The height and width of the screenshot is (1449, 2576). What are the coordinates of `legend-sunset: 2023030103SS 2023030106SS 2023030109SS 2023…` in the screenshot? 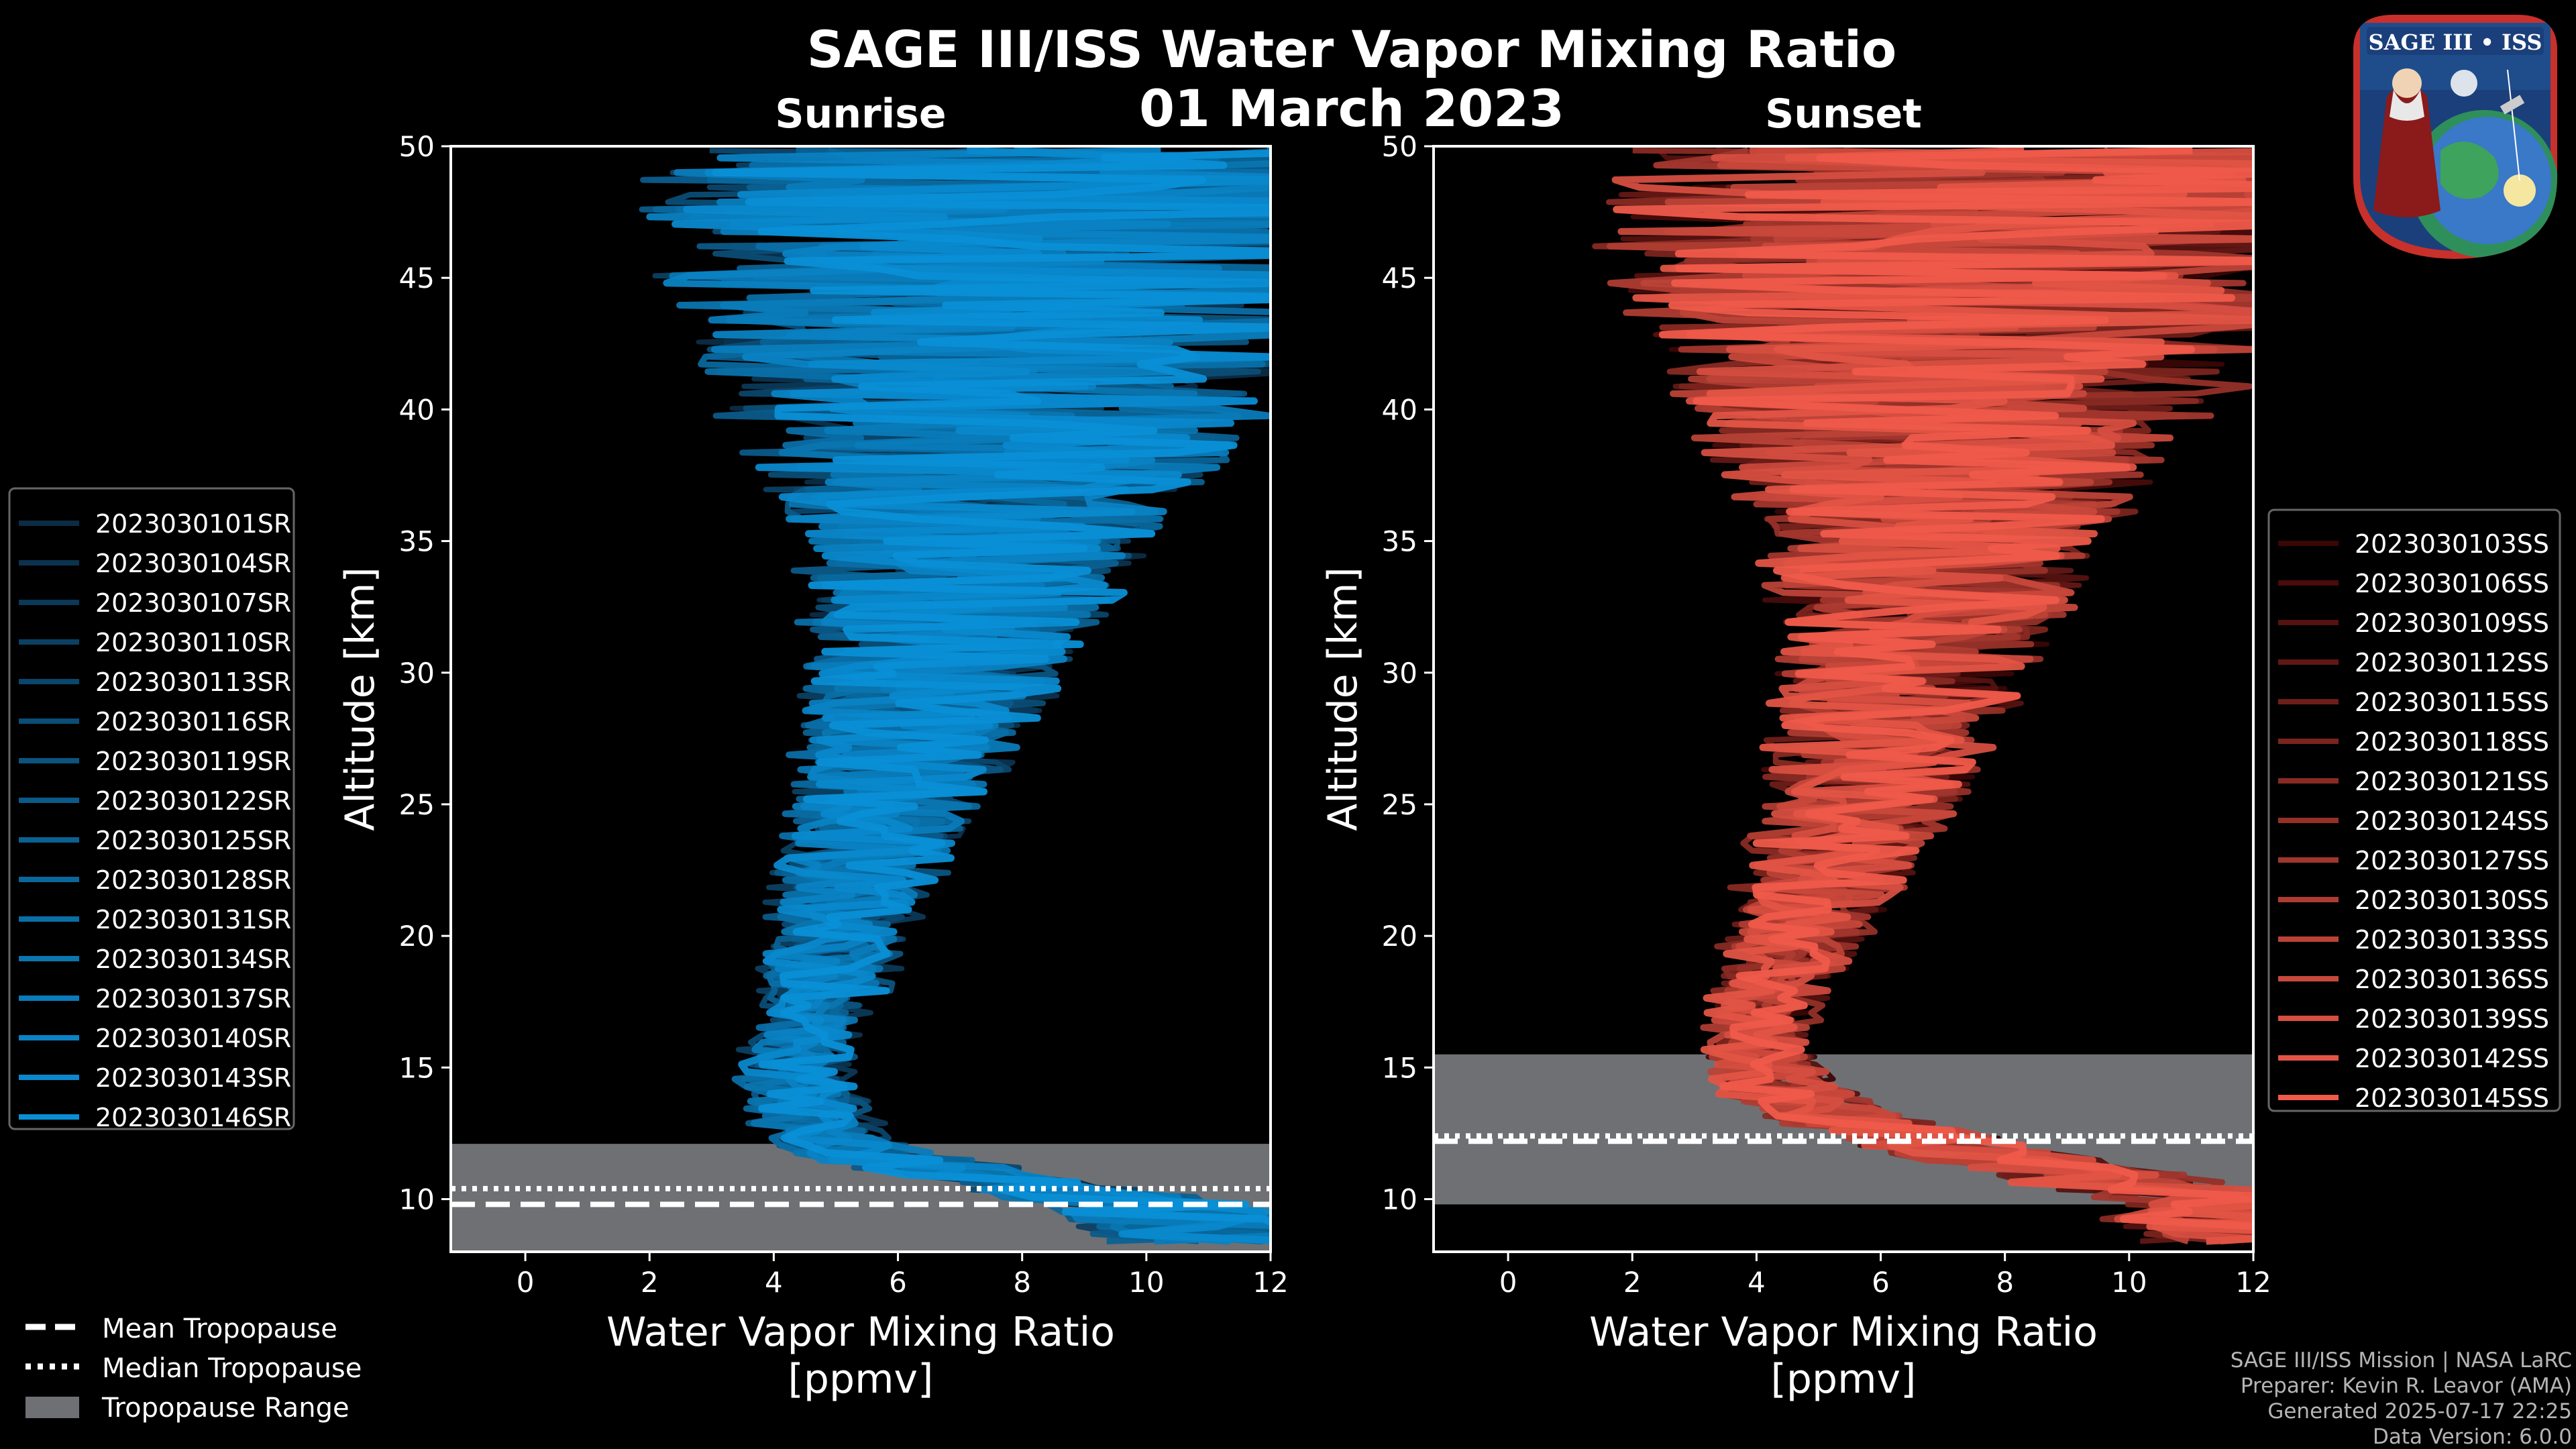 It's located at (2414, 810).